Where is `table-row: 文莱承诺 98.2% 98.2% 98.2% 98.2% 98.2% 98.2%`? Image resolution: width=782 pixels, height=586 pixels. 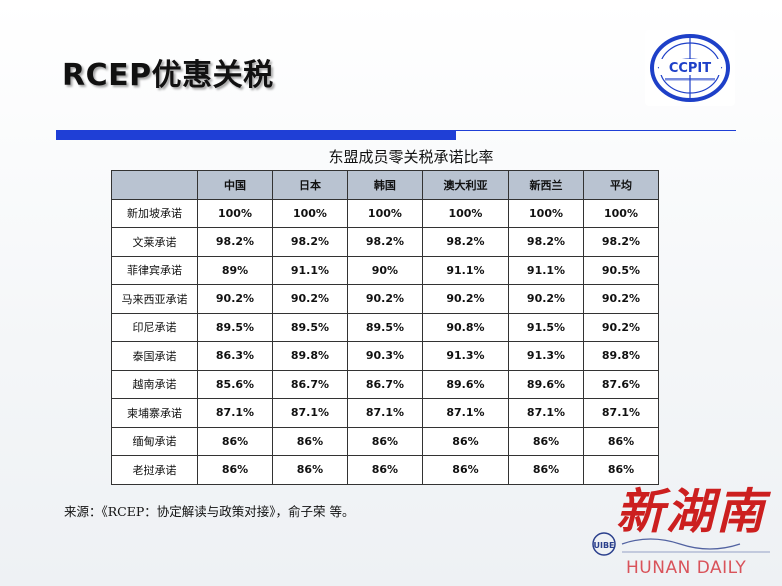 table-row: 文莱承诺 98.2% 98.2% 98.2% 98.2% 98.2% 98.2% is located at coordinates (385, 242).